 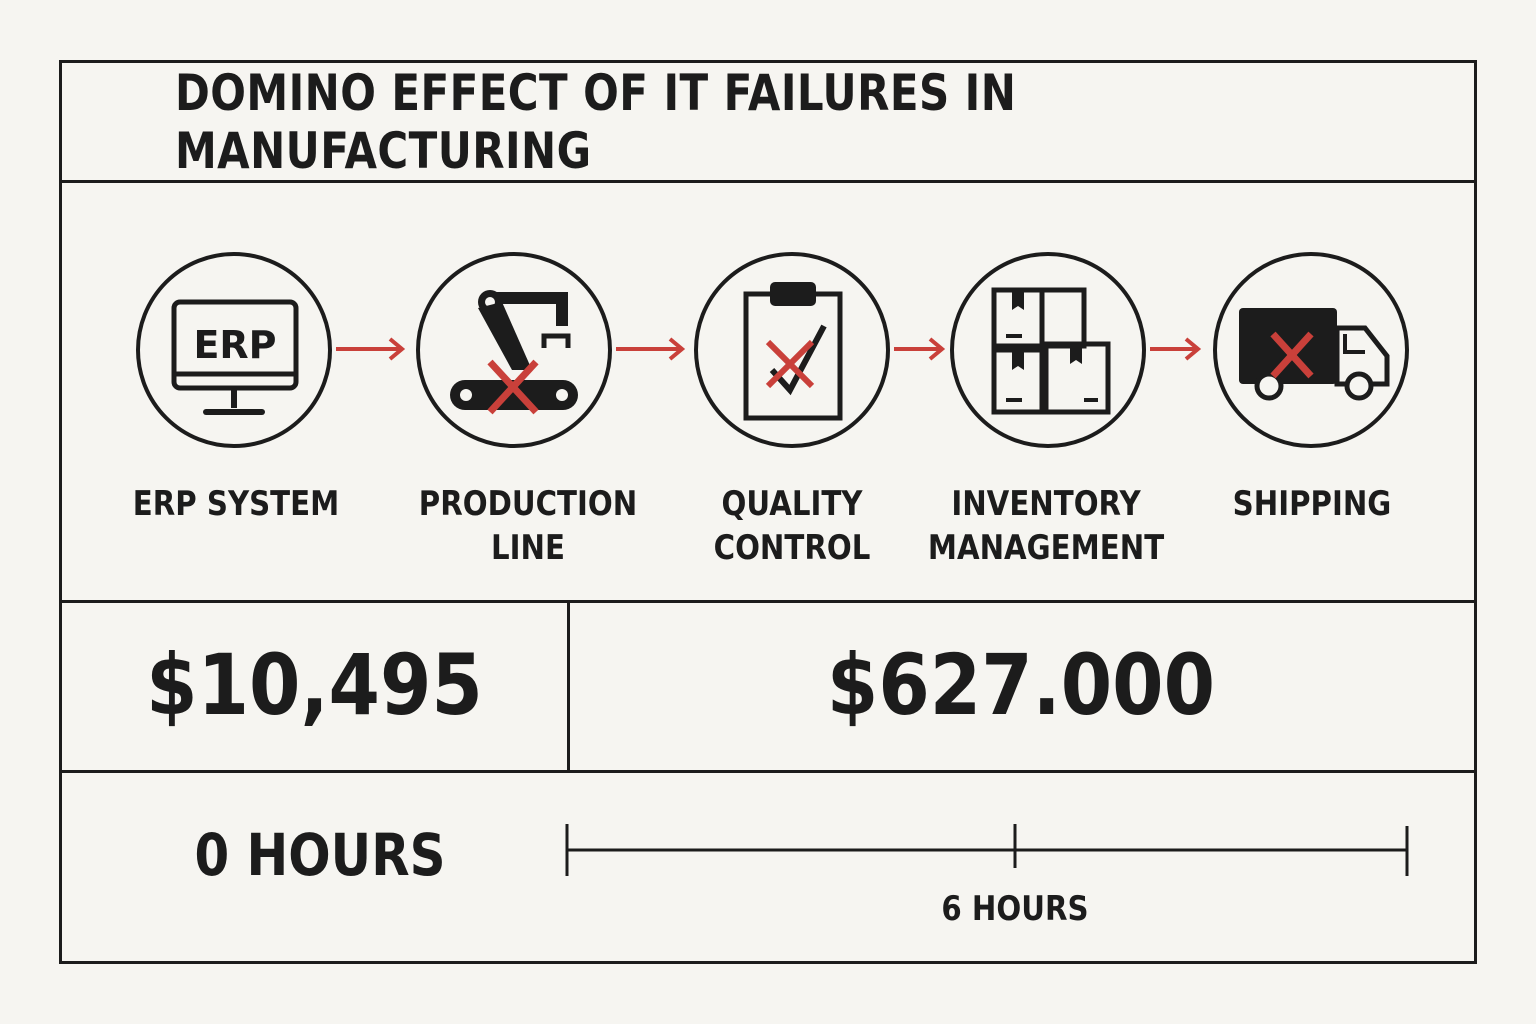 What do you see at coordinates (528, 526) in the screenshot?
I see `step-label-production-line: PRODUCTION LINE` at bounding box center [528, 526].